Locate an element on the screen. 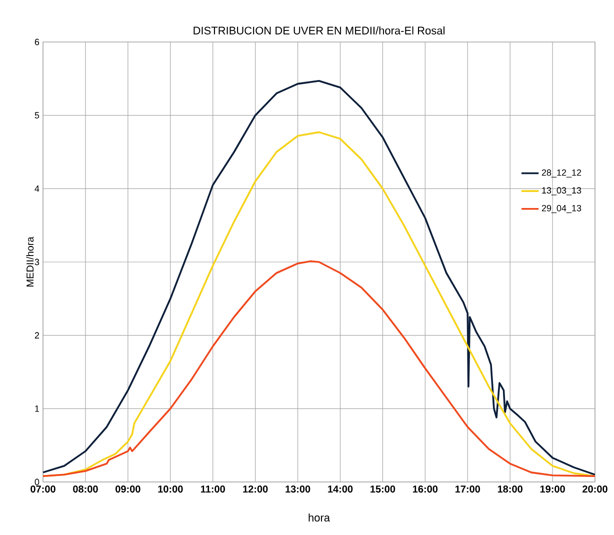  x-tick-label: 07:00 is located at coordinates (43, 489).